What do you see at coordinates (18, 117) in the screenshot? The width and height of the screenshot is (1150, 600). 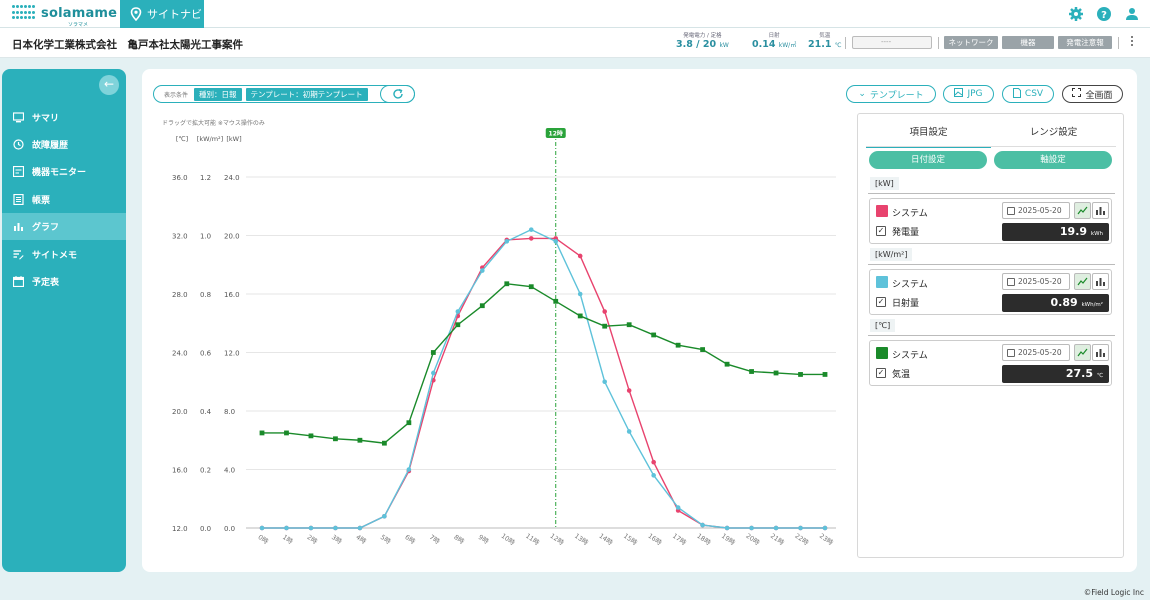 I see `monitor-icon` at bounding box center [18, 117].